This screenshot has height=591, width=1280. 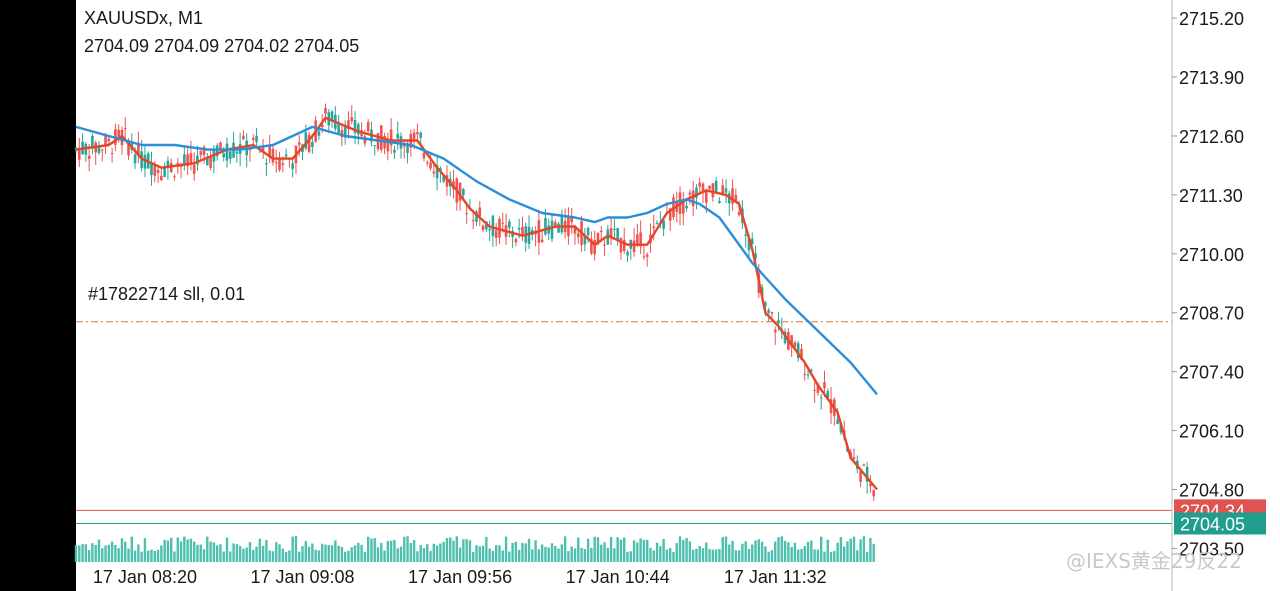 What do you see at coordinates (144, 18) in the screenshot?
I see `chart-symbol-title: XAUUSDx, M1` at bounding box center [144, 18].